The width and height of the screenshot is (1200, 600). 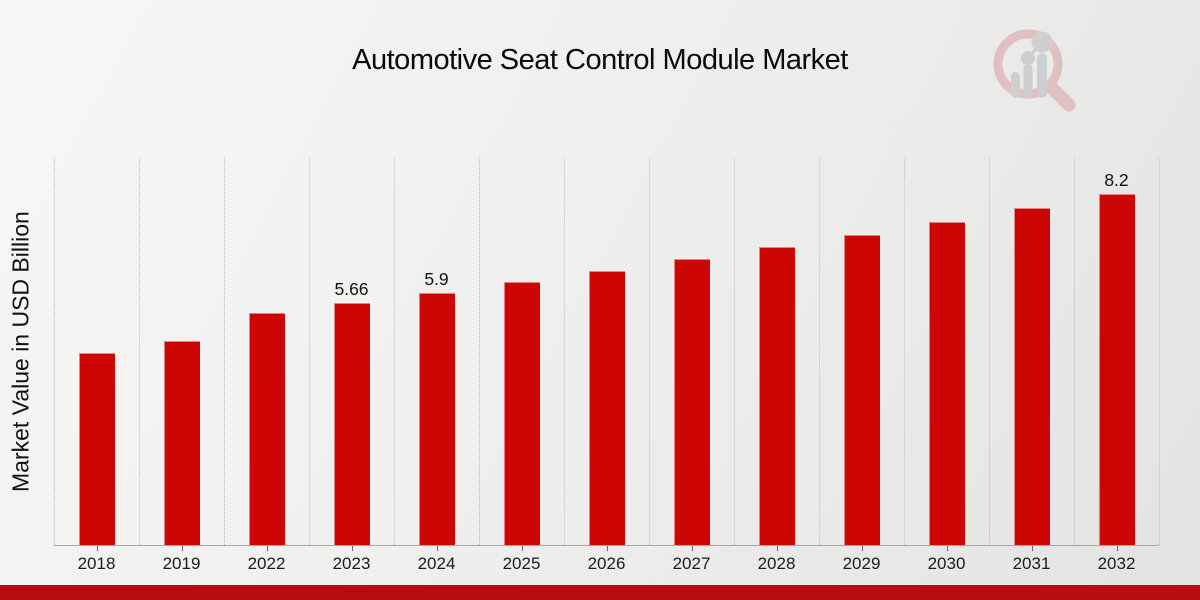 I want to click on bar-2028, so click(x=776, y=396).